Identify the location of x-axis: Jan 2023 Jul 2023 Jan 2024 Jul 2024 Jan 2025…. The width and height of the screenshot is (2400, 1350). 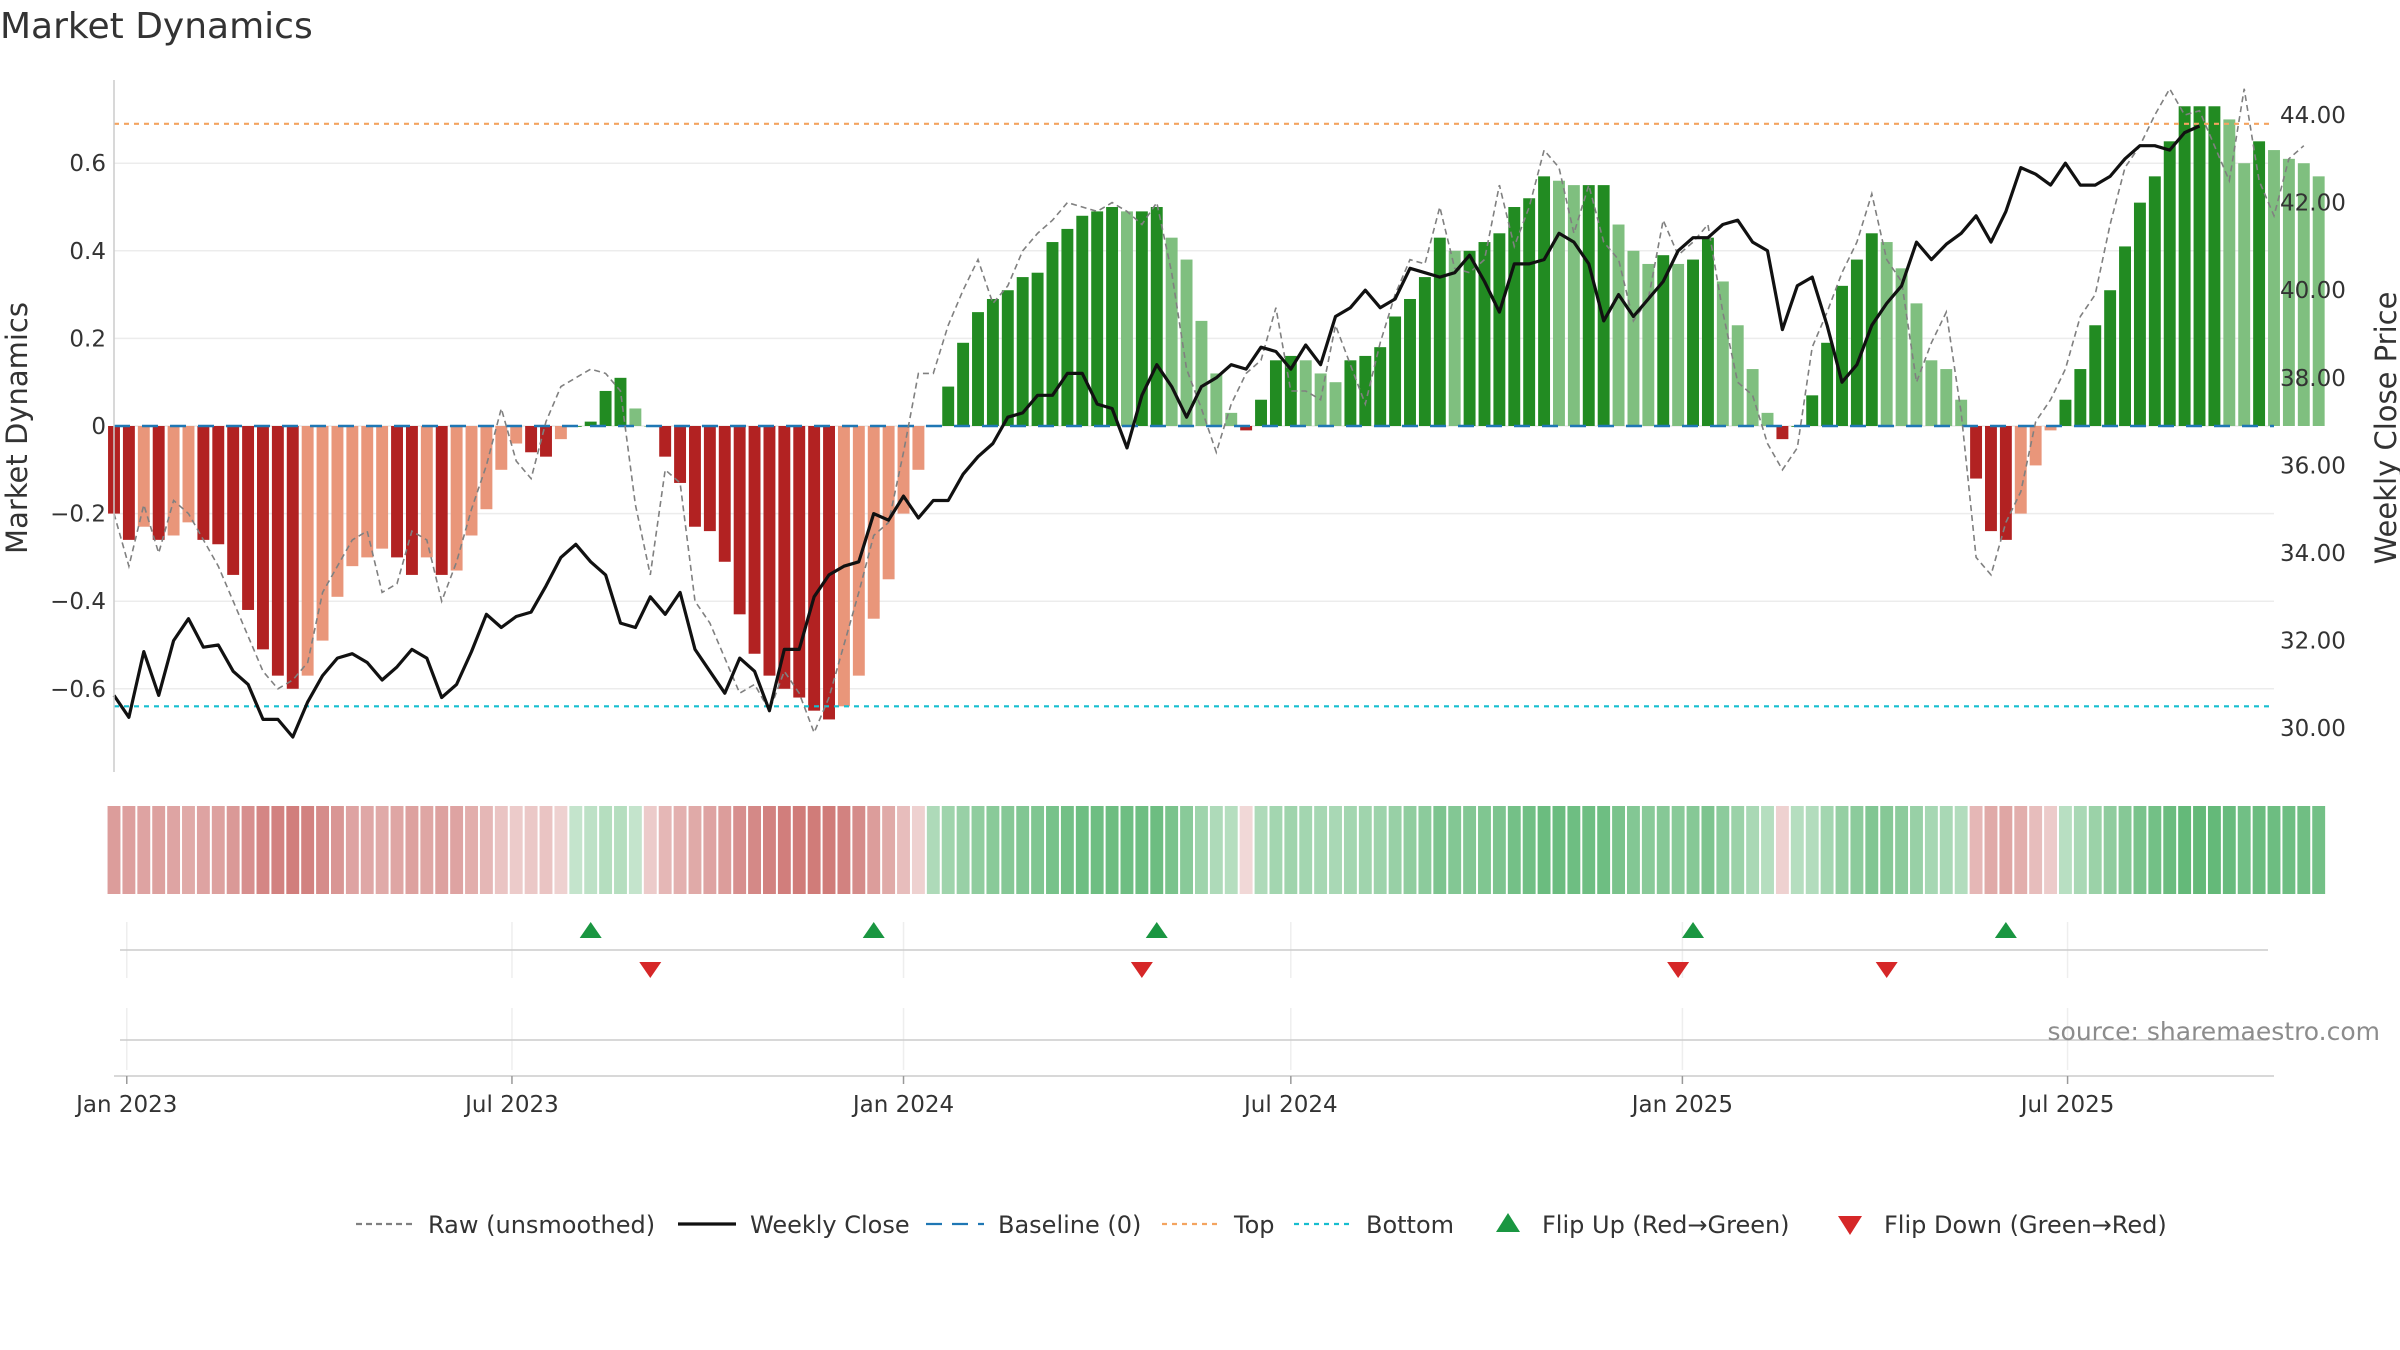
(1174, 1096).